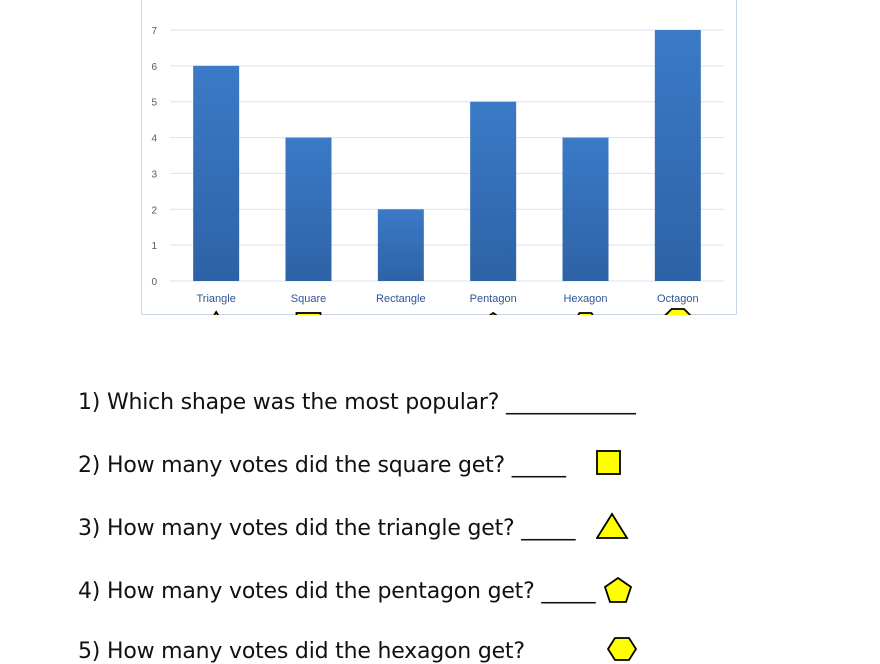  Describe the element at coordinates (678, 299) in the screenshot. I see `x-tick-label: Octagon` at that location.